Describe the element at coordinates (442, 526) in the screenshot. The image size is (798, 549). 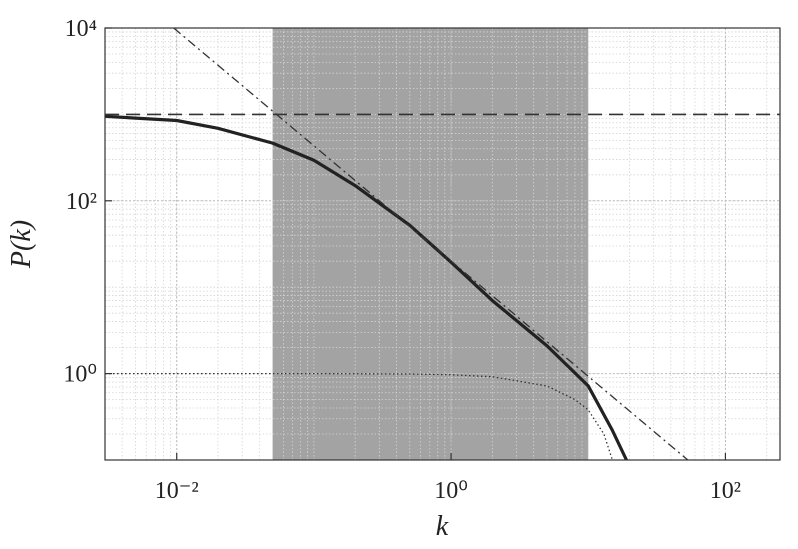
I see `x-axis-label: k` at that location.